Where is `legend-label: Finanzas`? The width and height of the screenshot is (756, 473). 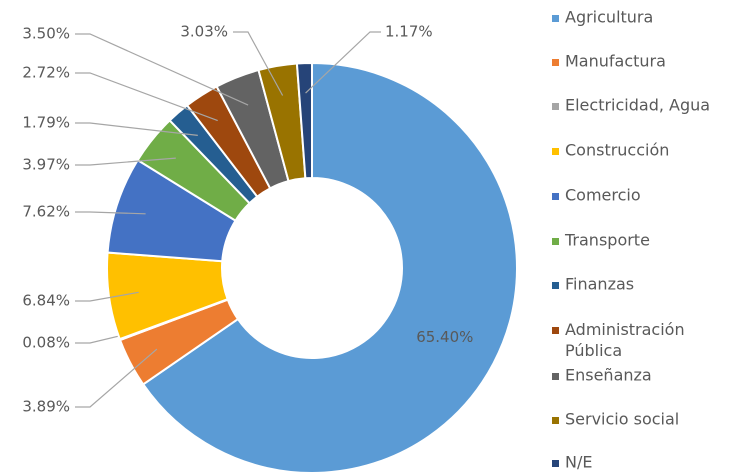 legend-label: Finanzas is located at coordinates (599, 284).